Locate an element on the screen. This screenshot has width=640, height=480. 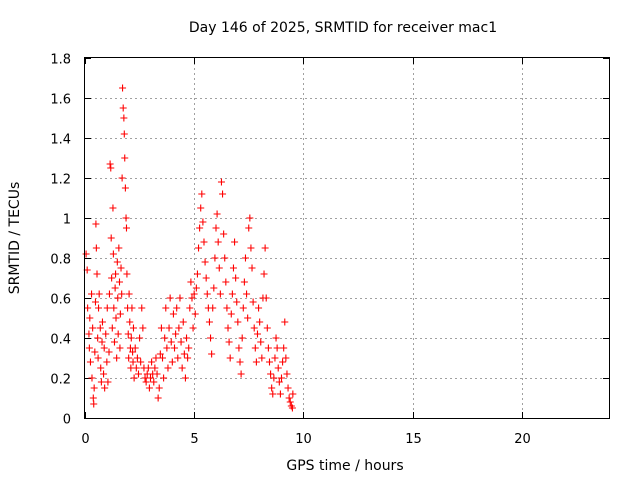
x-tick-label: 0 is located at coordinates (85, 439).